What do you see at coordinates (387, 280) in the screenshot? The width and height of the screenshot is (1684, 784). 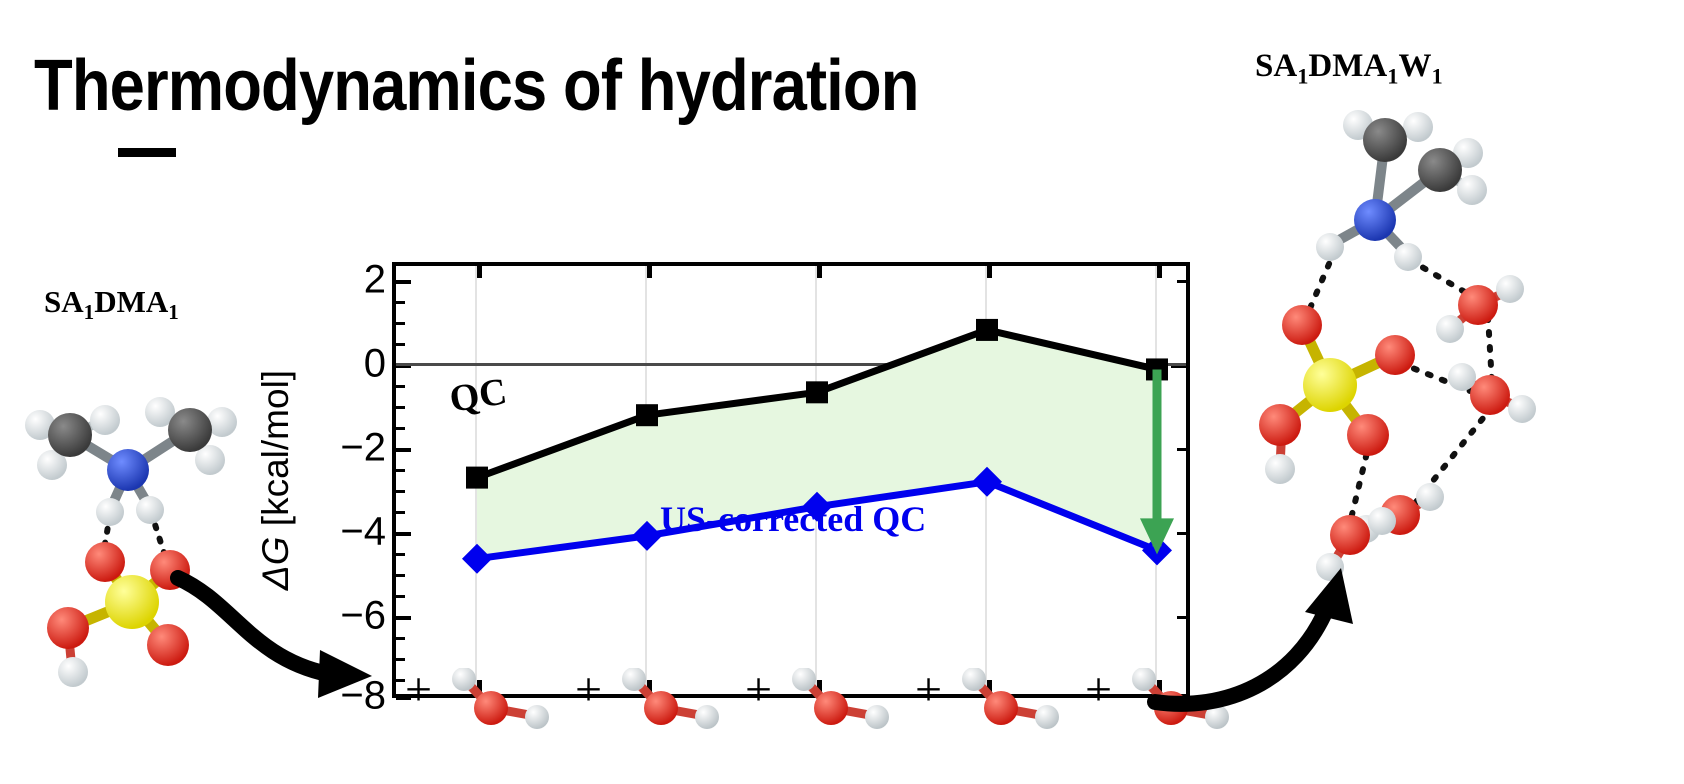 I see `y-tick-major: 2` at bounding box center [387, 280].